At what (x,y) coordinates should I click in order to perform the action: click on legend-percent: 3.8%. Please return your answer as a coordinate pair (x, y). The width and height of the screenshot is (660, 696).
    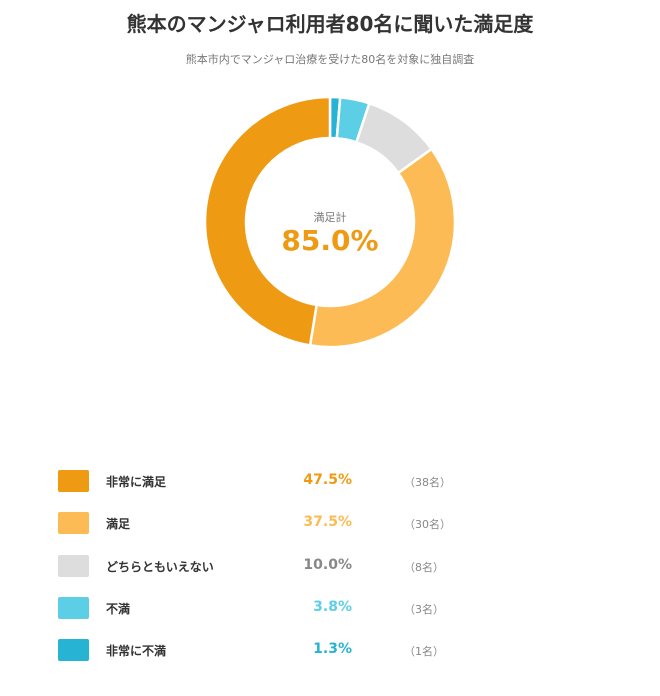
    Looking at the image, I should click on (332, 607).